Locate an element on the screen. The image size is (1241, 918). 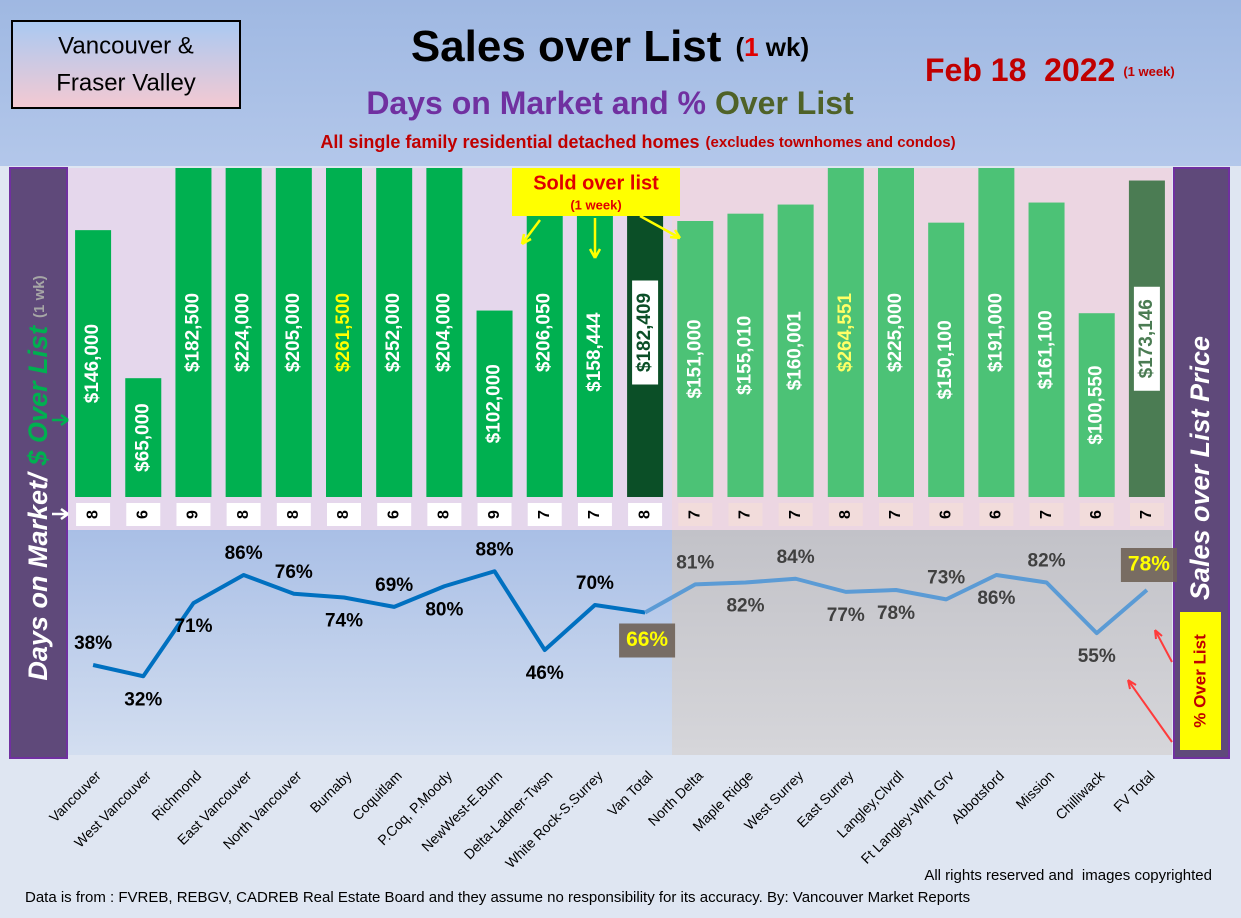
pct-label: 78% is located at coordinates (896, 613).